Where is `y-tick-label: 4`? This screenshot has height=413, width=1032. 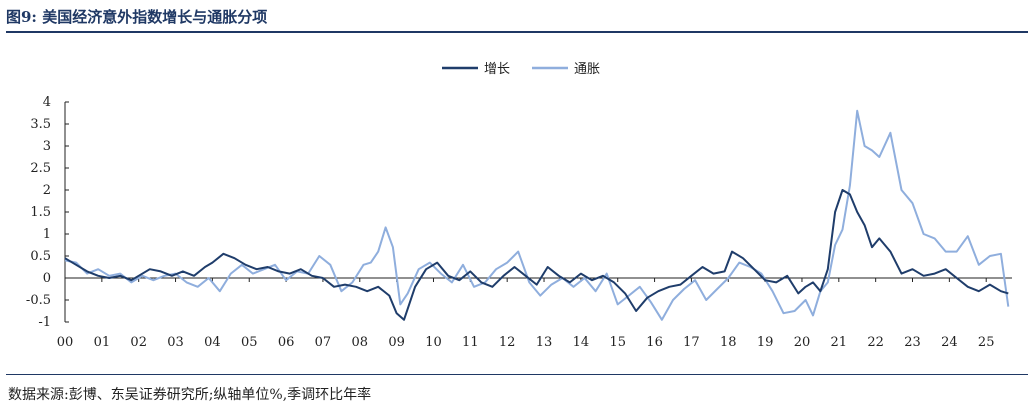
y-tick-label: 4 is located at coordinates (47, 102).